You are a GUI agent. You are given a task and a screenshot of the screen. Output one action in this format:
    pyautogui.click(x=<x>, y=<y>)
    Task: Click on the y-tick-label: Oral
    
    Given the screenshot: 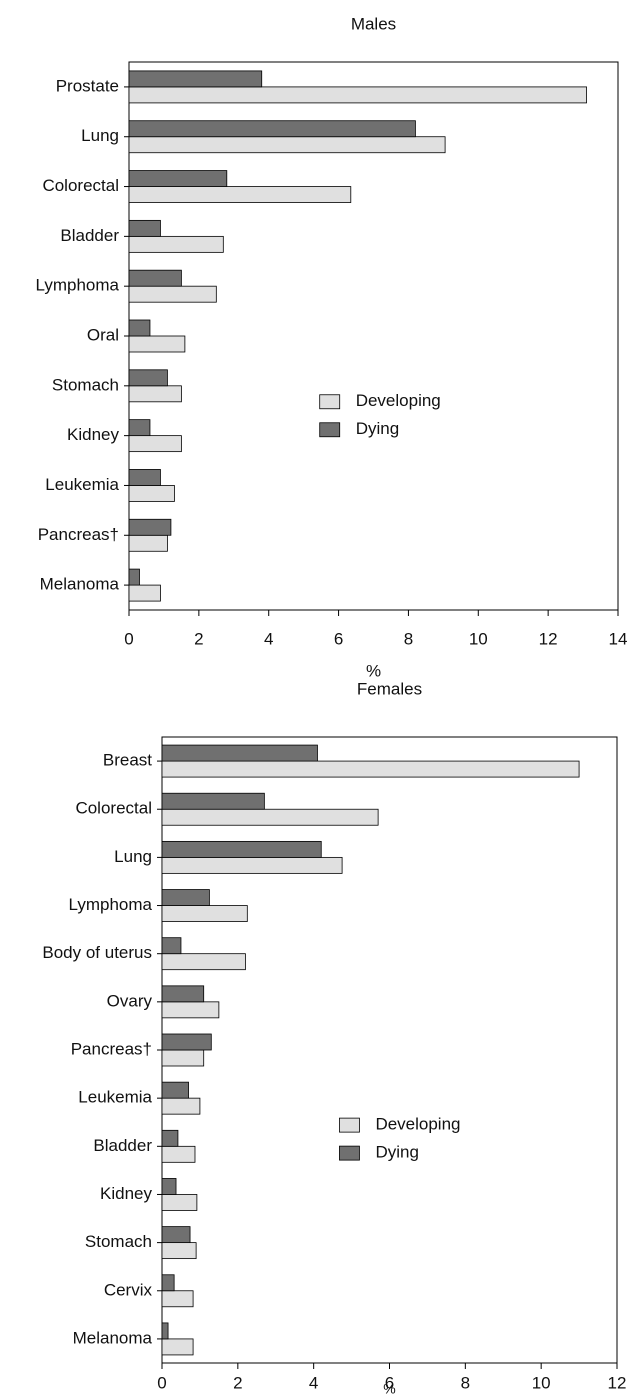 What is the action you would take?
    pyautogui.click(x=103, y=334)
    